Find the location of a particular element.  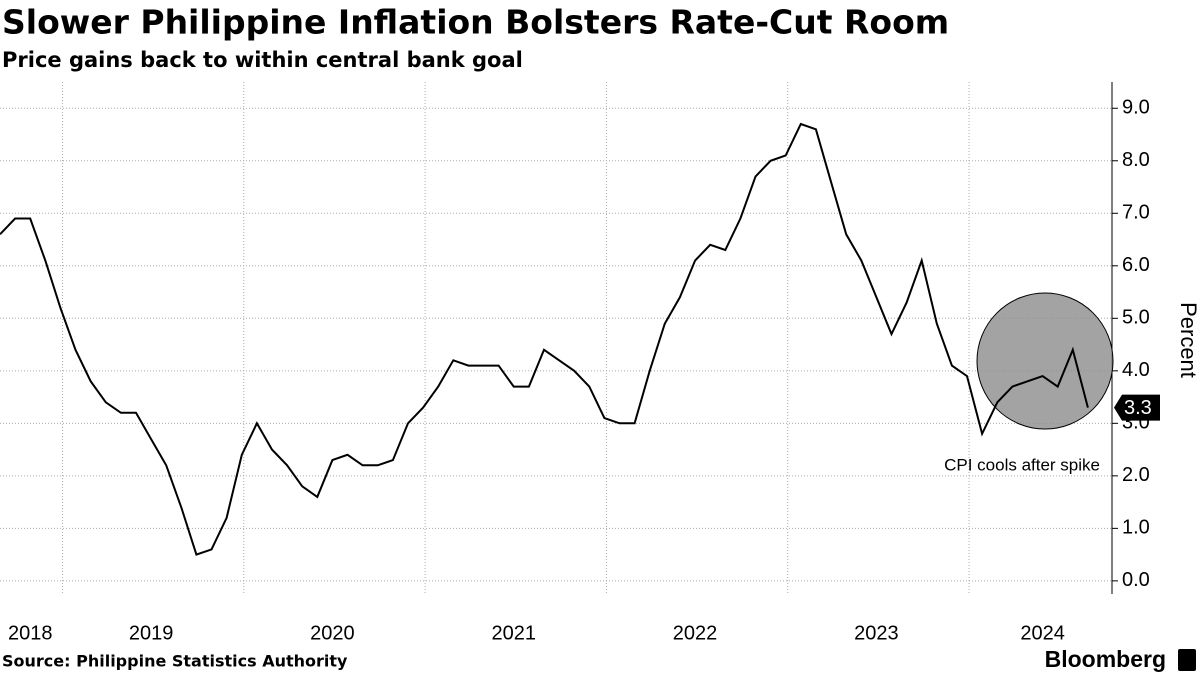

last-value-label: 3.3 is located at coordinates (1138, 408).